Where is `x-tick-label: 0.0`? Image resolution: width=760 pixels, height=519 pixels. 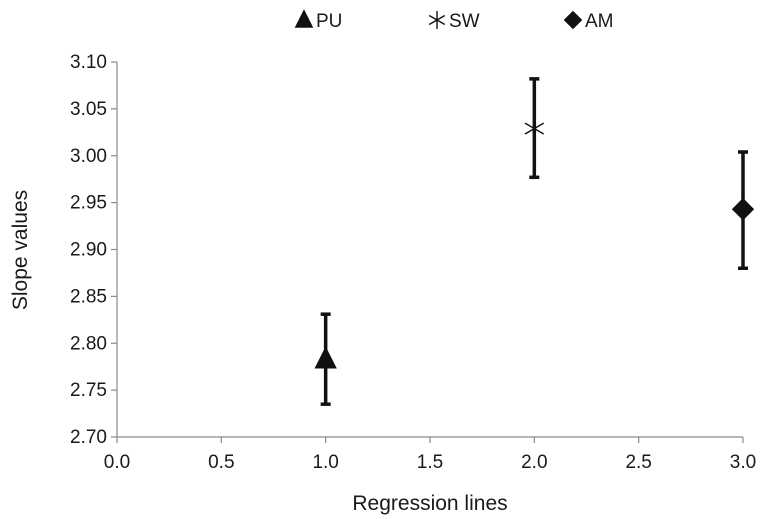
x-tick-label: 0.0 is located at coordinates (117, 462).